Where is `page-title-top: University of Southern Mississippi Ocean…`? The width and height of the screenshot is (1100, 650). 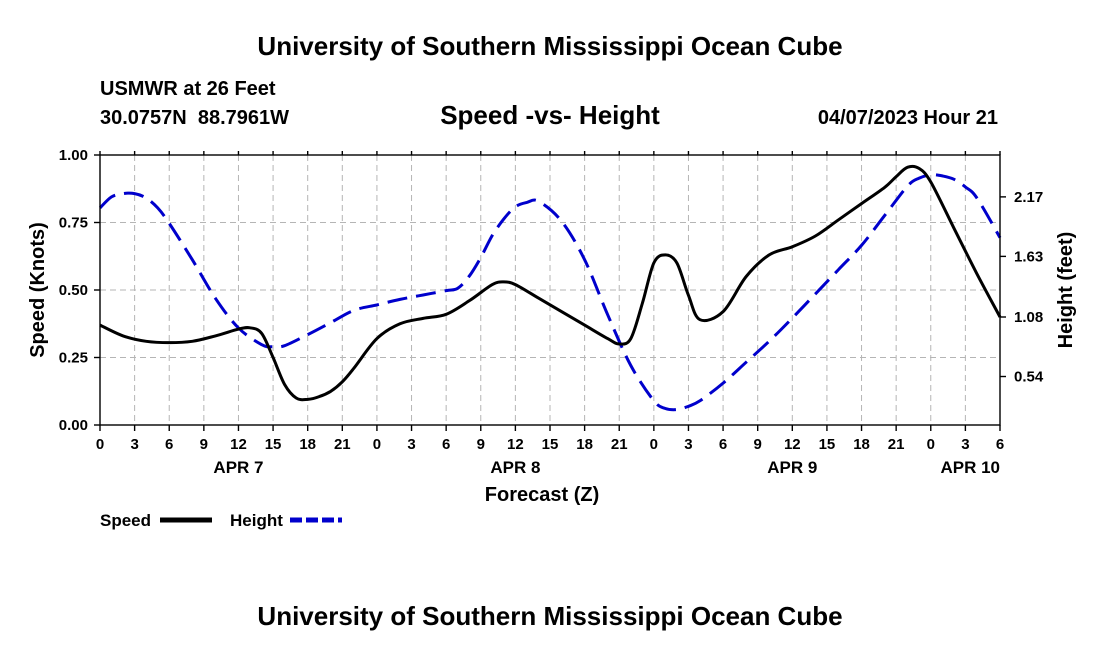 page-title-top: University of Southern Mississippi Ocean… is located at coordinates (549, 46).